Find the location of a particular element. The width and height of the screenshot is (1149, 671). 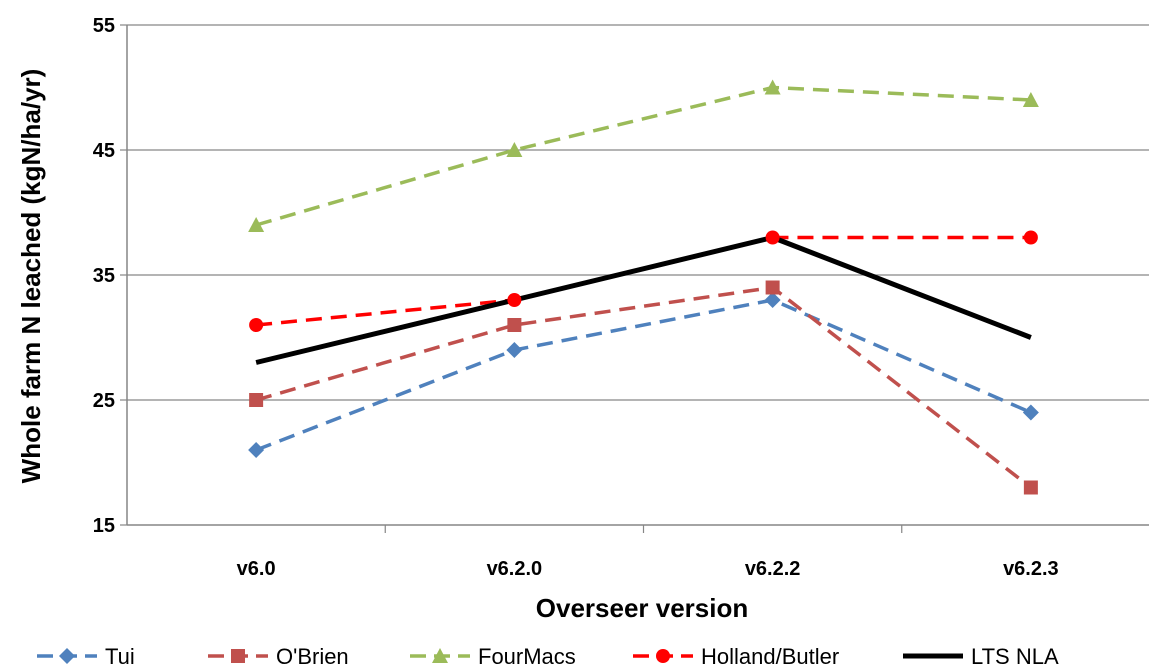

y-tick-label: 35 is located at coordinates (104, 276).